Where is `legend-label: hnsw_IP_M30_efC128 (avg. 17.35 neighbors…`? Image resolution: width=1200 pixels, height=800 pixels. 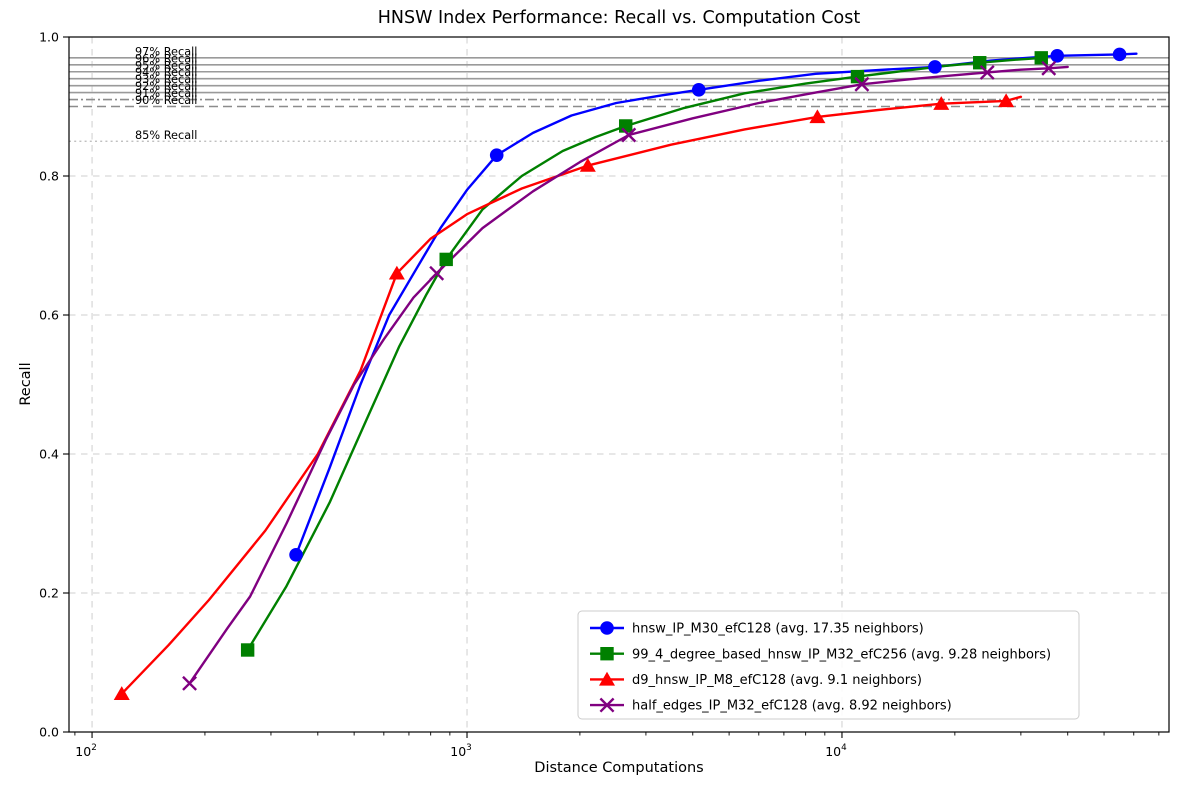 legend-label: hnsw_IP_M30_efC128 (avg. 17.35 neighbors… is located at coordinates (778, 629).